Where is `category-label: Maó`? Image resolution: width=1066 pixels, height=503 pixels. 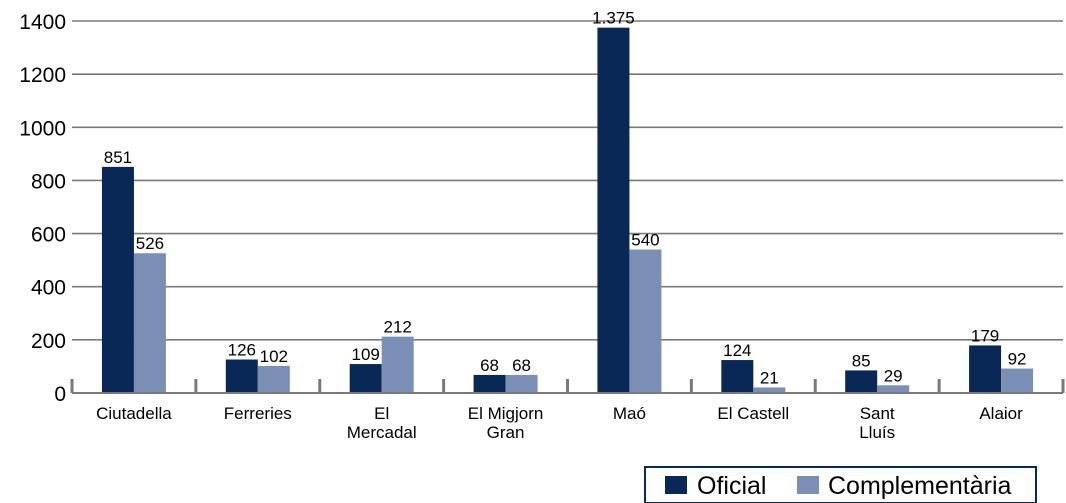 category-label: Maó is located at coordinates (629, 413).